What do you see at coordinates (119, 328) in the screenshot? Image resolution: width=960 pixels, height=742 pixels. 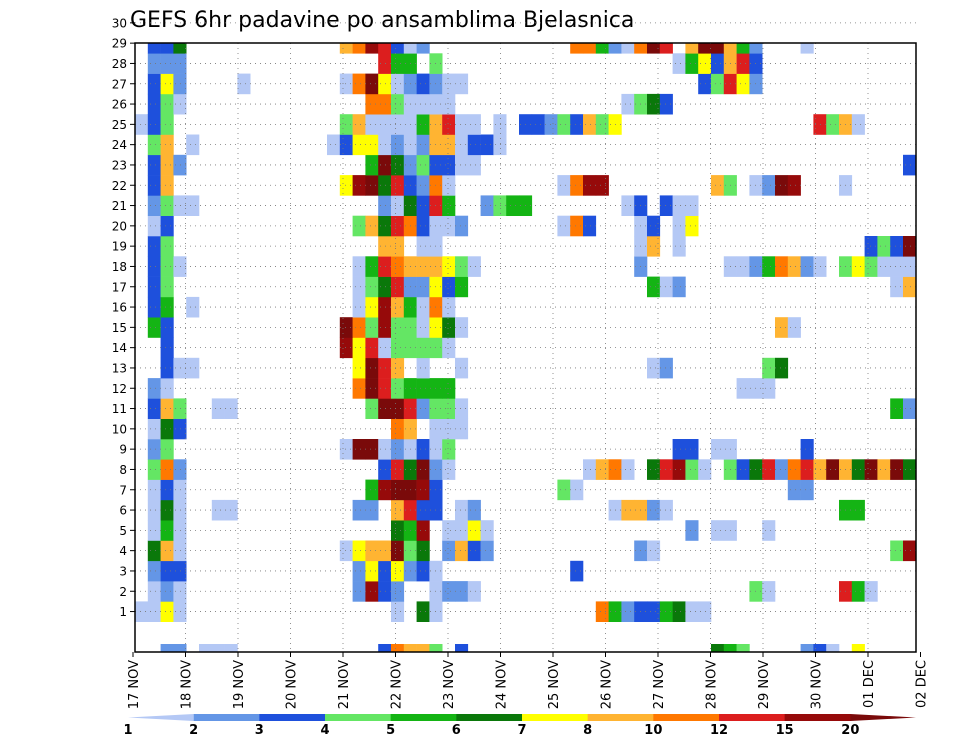 I see `y-tick-label: 15` at bounding box center [119, 328].